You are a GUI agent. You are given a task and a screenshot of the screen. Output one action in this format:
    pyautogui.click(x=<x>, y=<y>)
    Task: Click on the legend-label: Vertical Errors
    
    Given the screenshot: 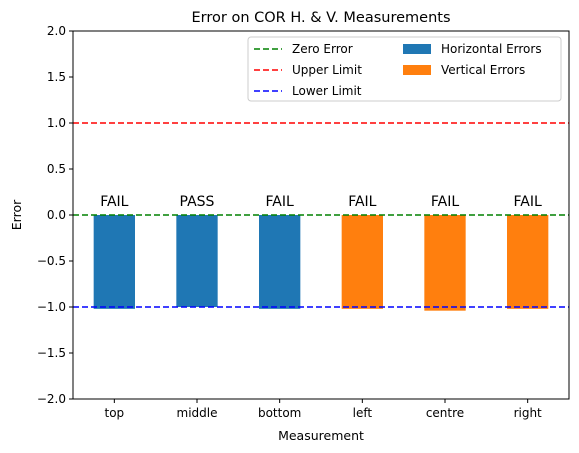 What is the action you would take?
    pyautogui.click(x=483, y=70)
    